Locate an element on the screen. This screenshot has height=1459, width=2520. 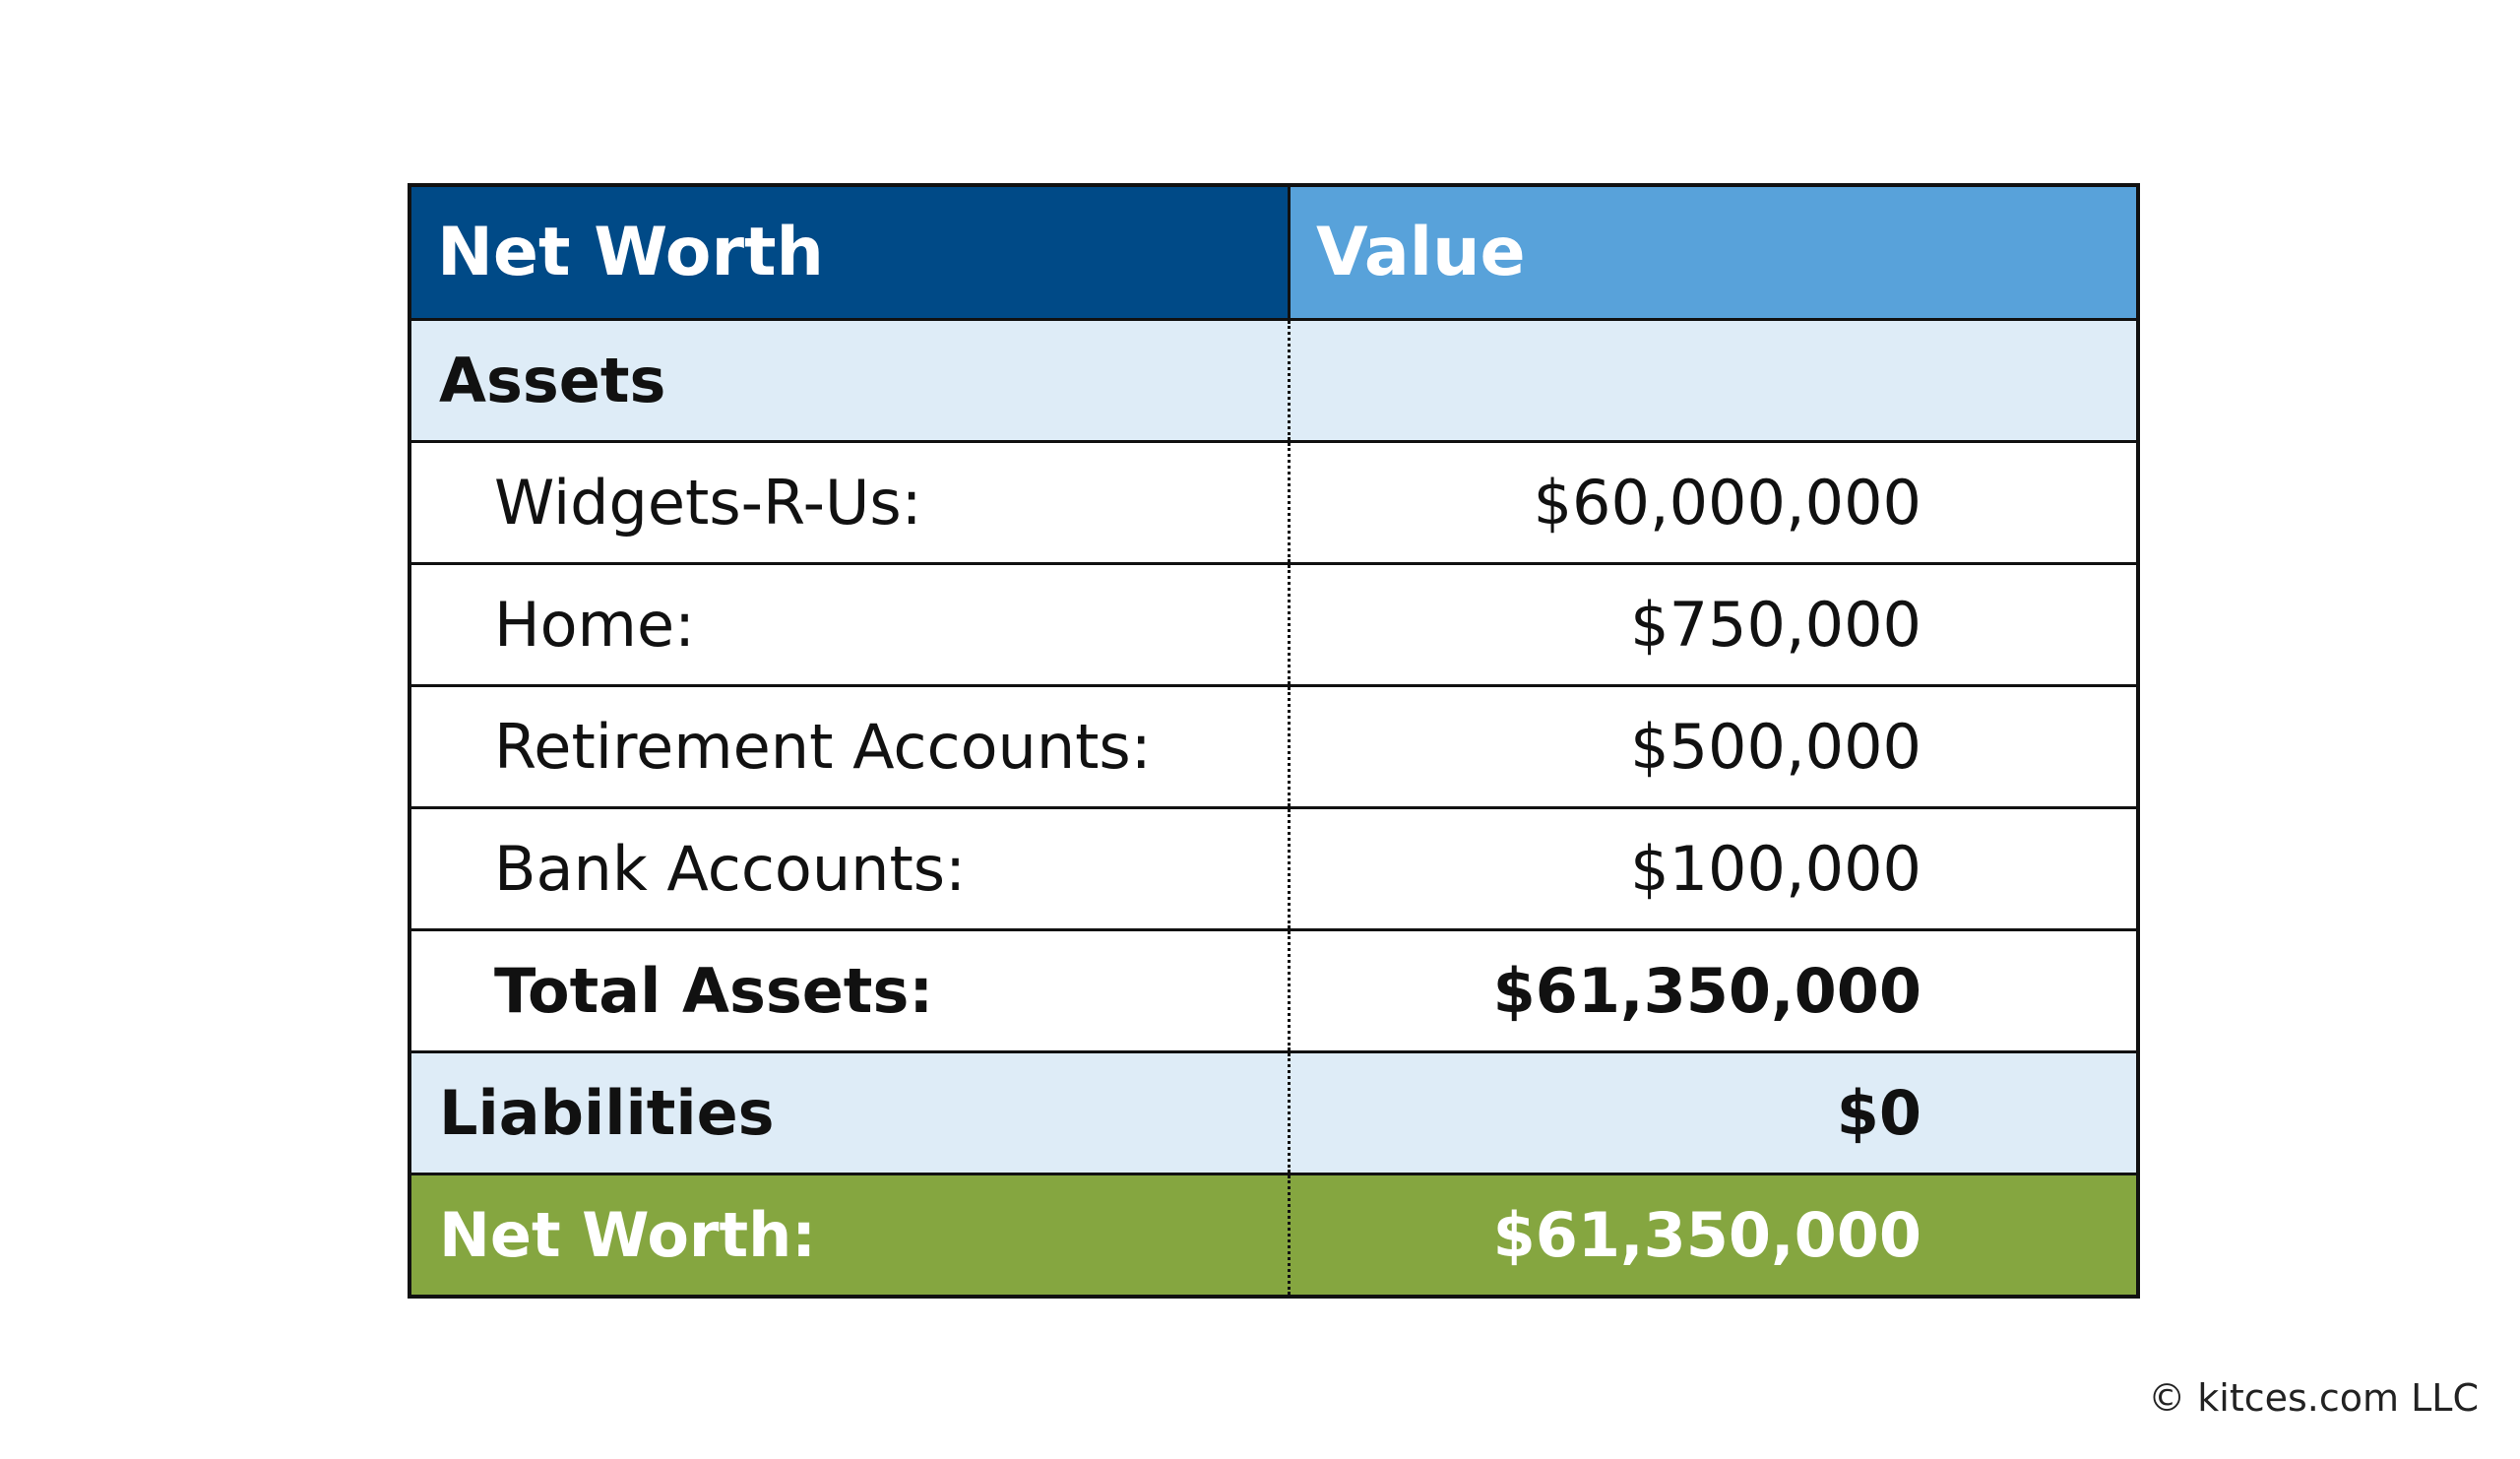
row-label-cell: Retirement Accounts: is located at coordinates (851, 746).